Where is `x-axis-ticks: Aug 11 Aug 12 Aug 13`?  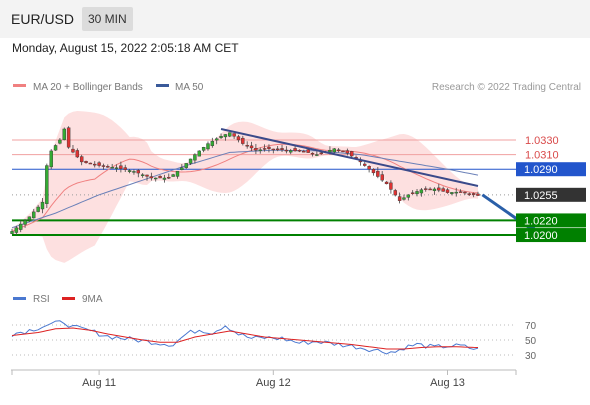 x-axis-ticks: Aug 11 Aug 12 Aug 13 is located at coordinates (264, 379).